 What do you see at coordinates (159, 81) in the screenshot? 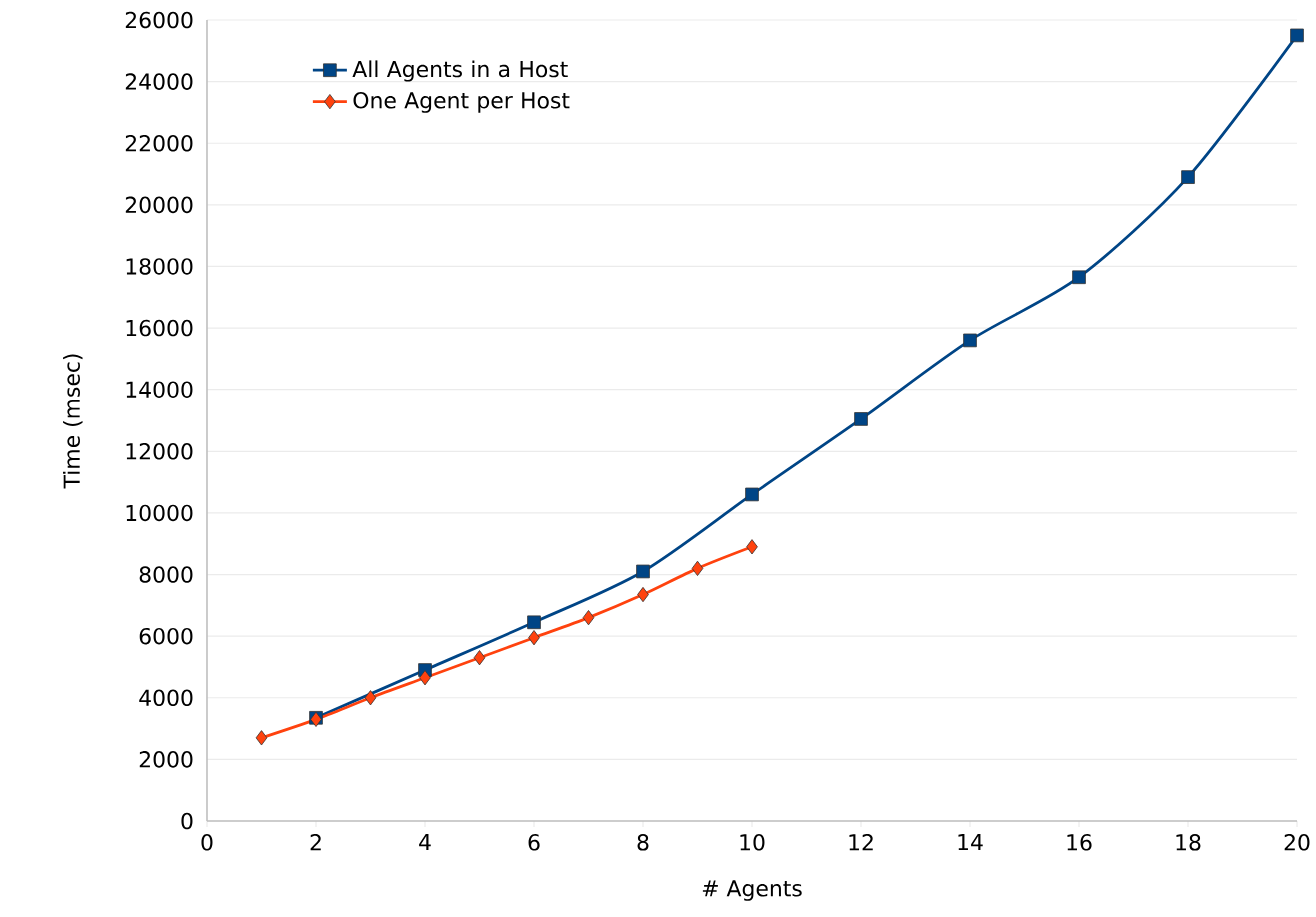
I see `y-tick-label: 24000` at bounding box center [159, 81].